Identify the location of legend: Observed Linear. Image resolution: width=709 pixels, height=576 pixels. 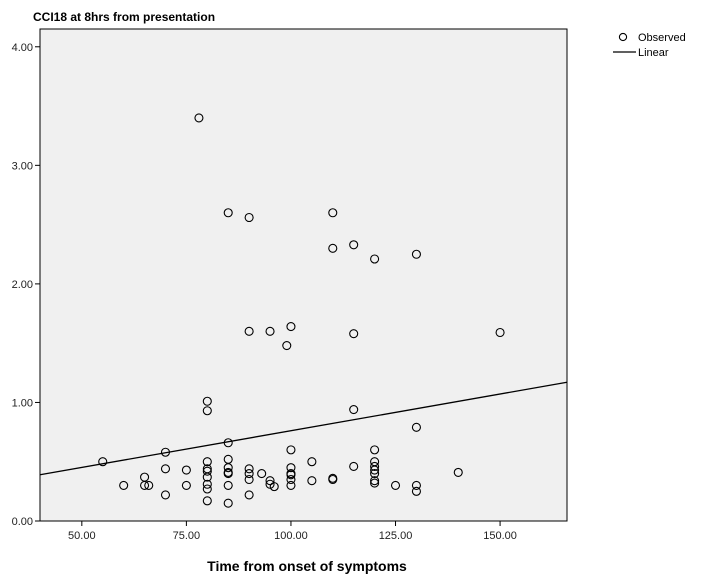
(649, 45).